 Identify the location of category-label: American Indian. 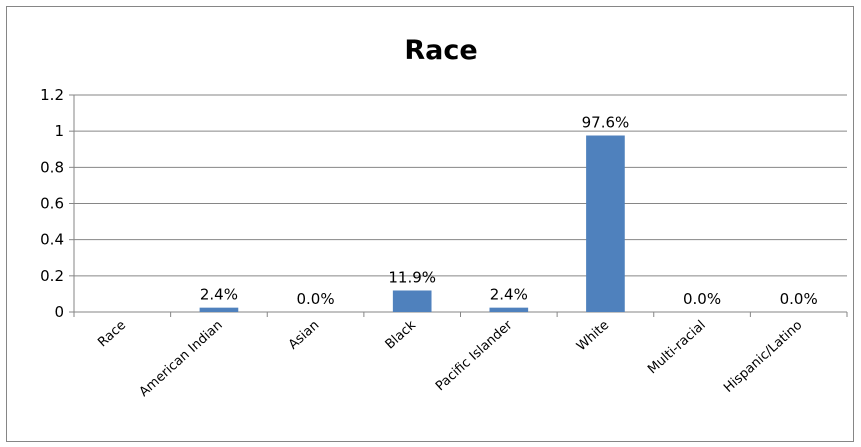
(181, 359).